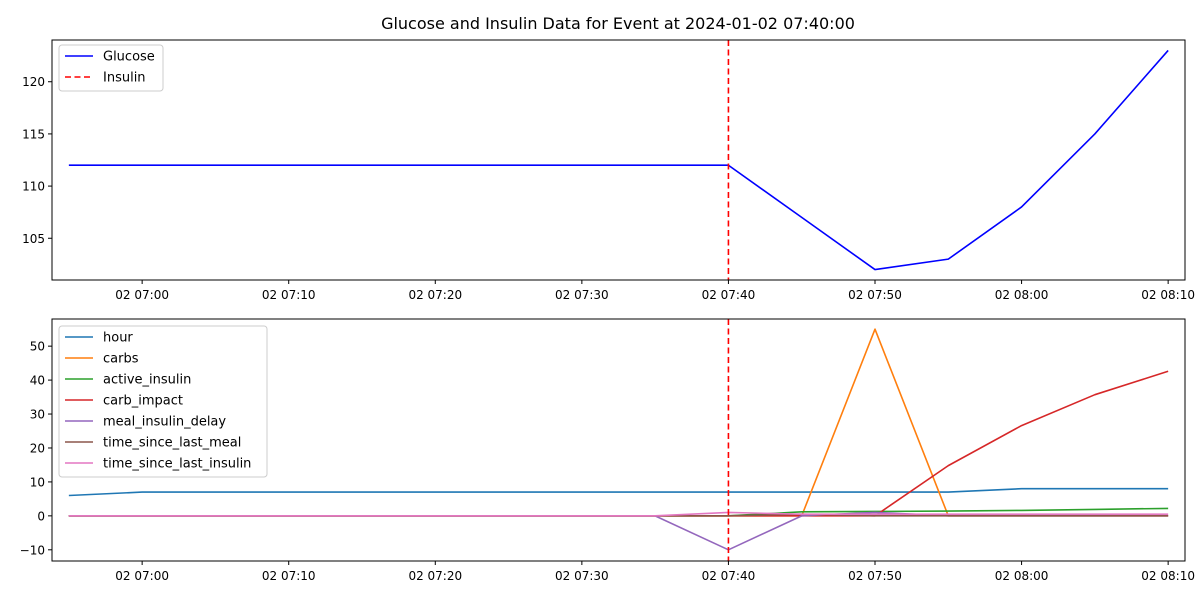 Image resolution: width=1200 pixels, height=600 pixels. I want to click on y-tick-label: 110, so click(33, 187).